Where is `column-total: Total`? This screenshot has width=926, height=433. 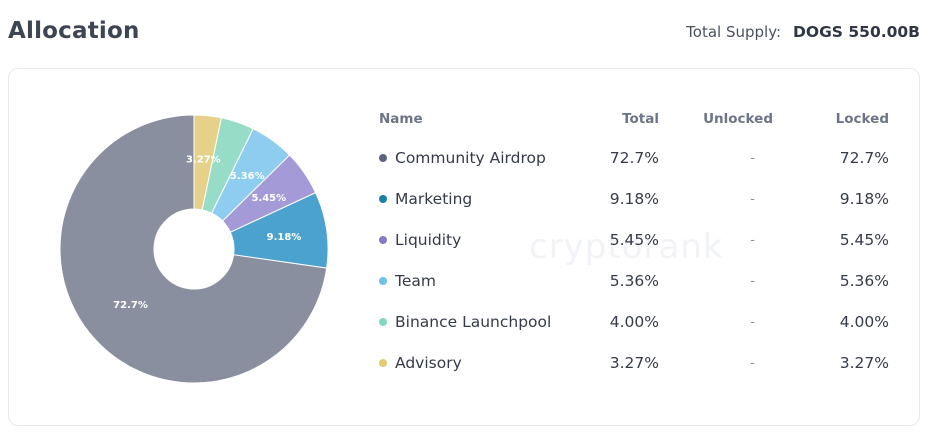
column-total: Total is located at coordinates (640, 119).